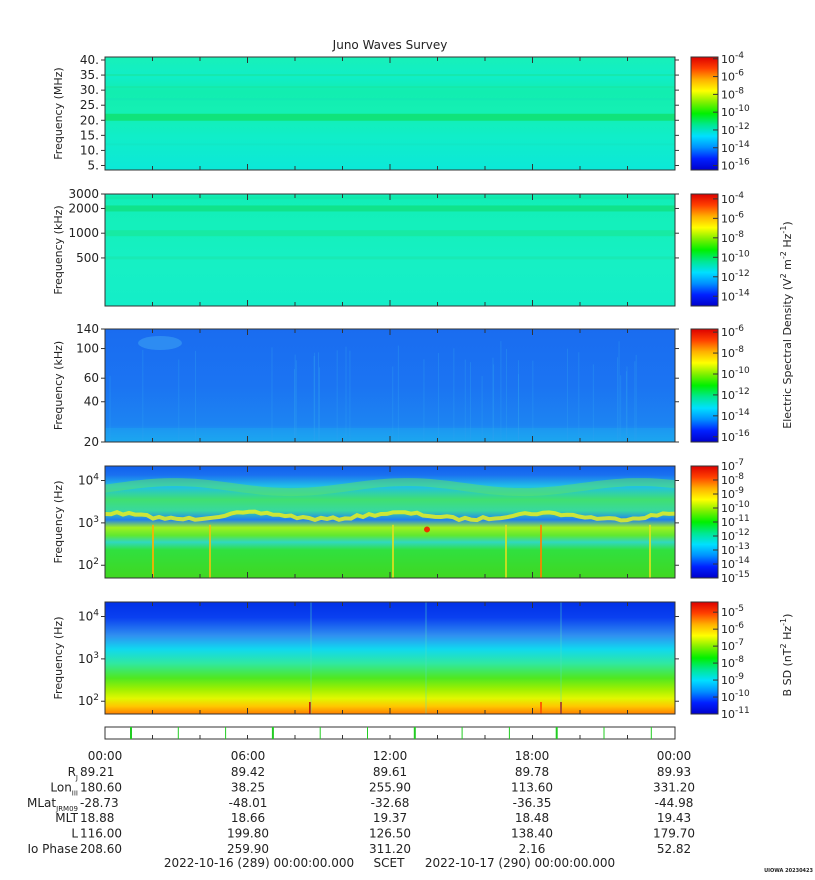  I want to click on y-tick-label: 35., so click(89, 75).